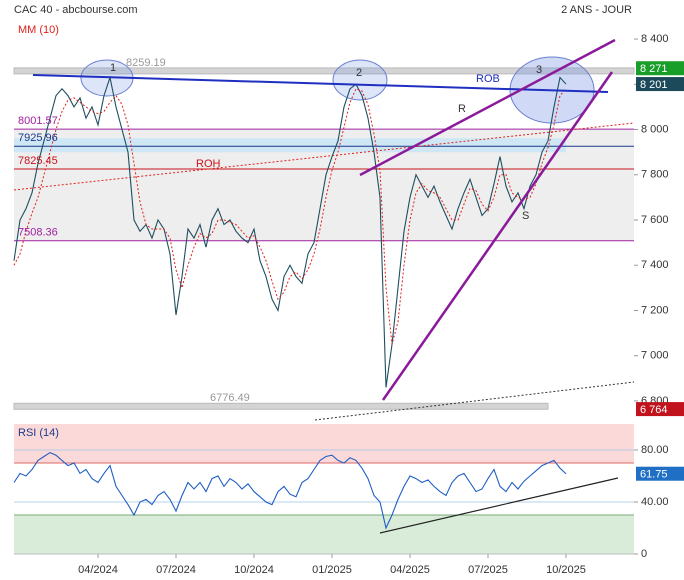 The height and width of the screenshot is (580, 684). I want to click on rsi-title: RSI (14), so click(38, 433).